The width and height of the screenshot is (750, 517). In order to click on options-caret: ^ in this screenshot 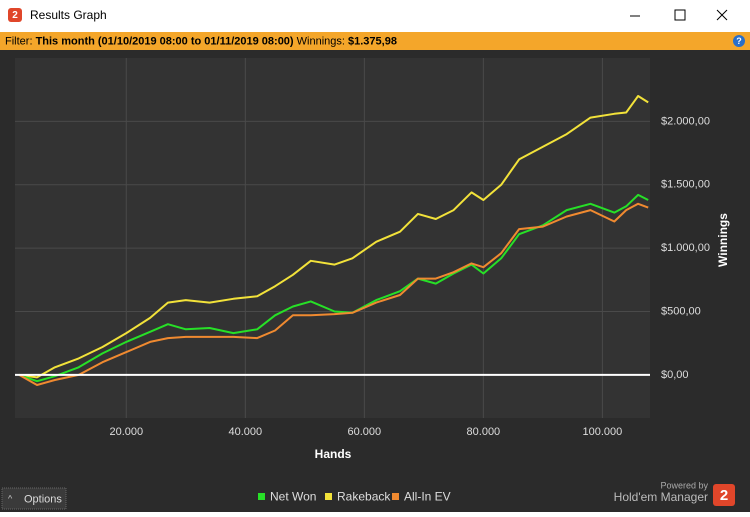, I will do `click(10, 498)`.